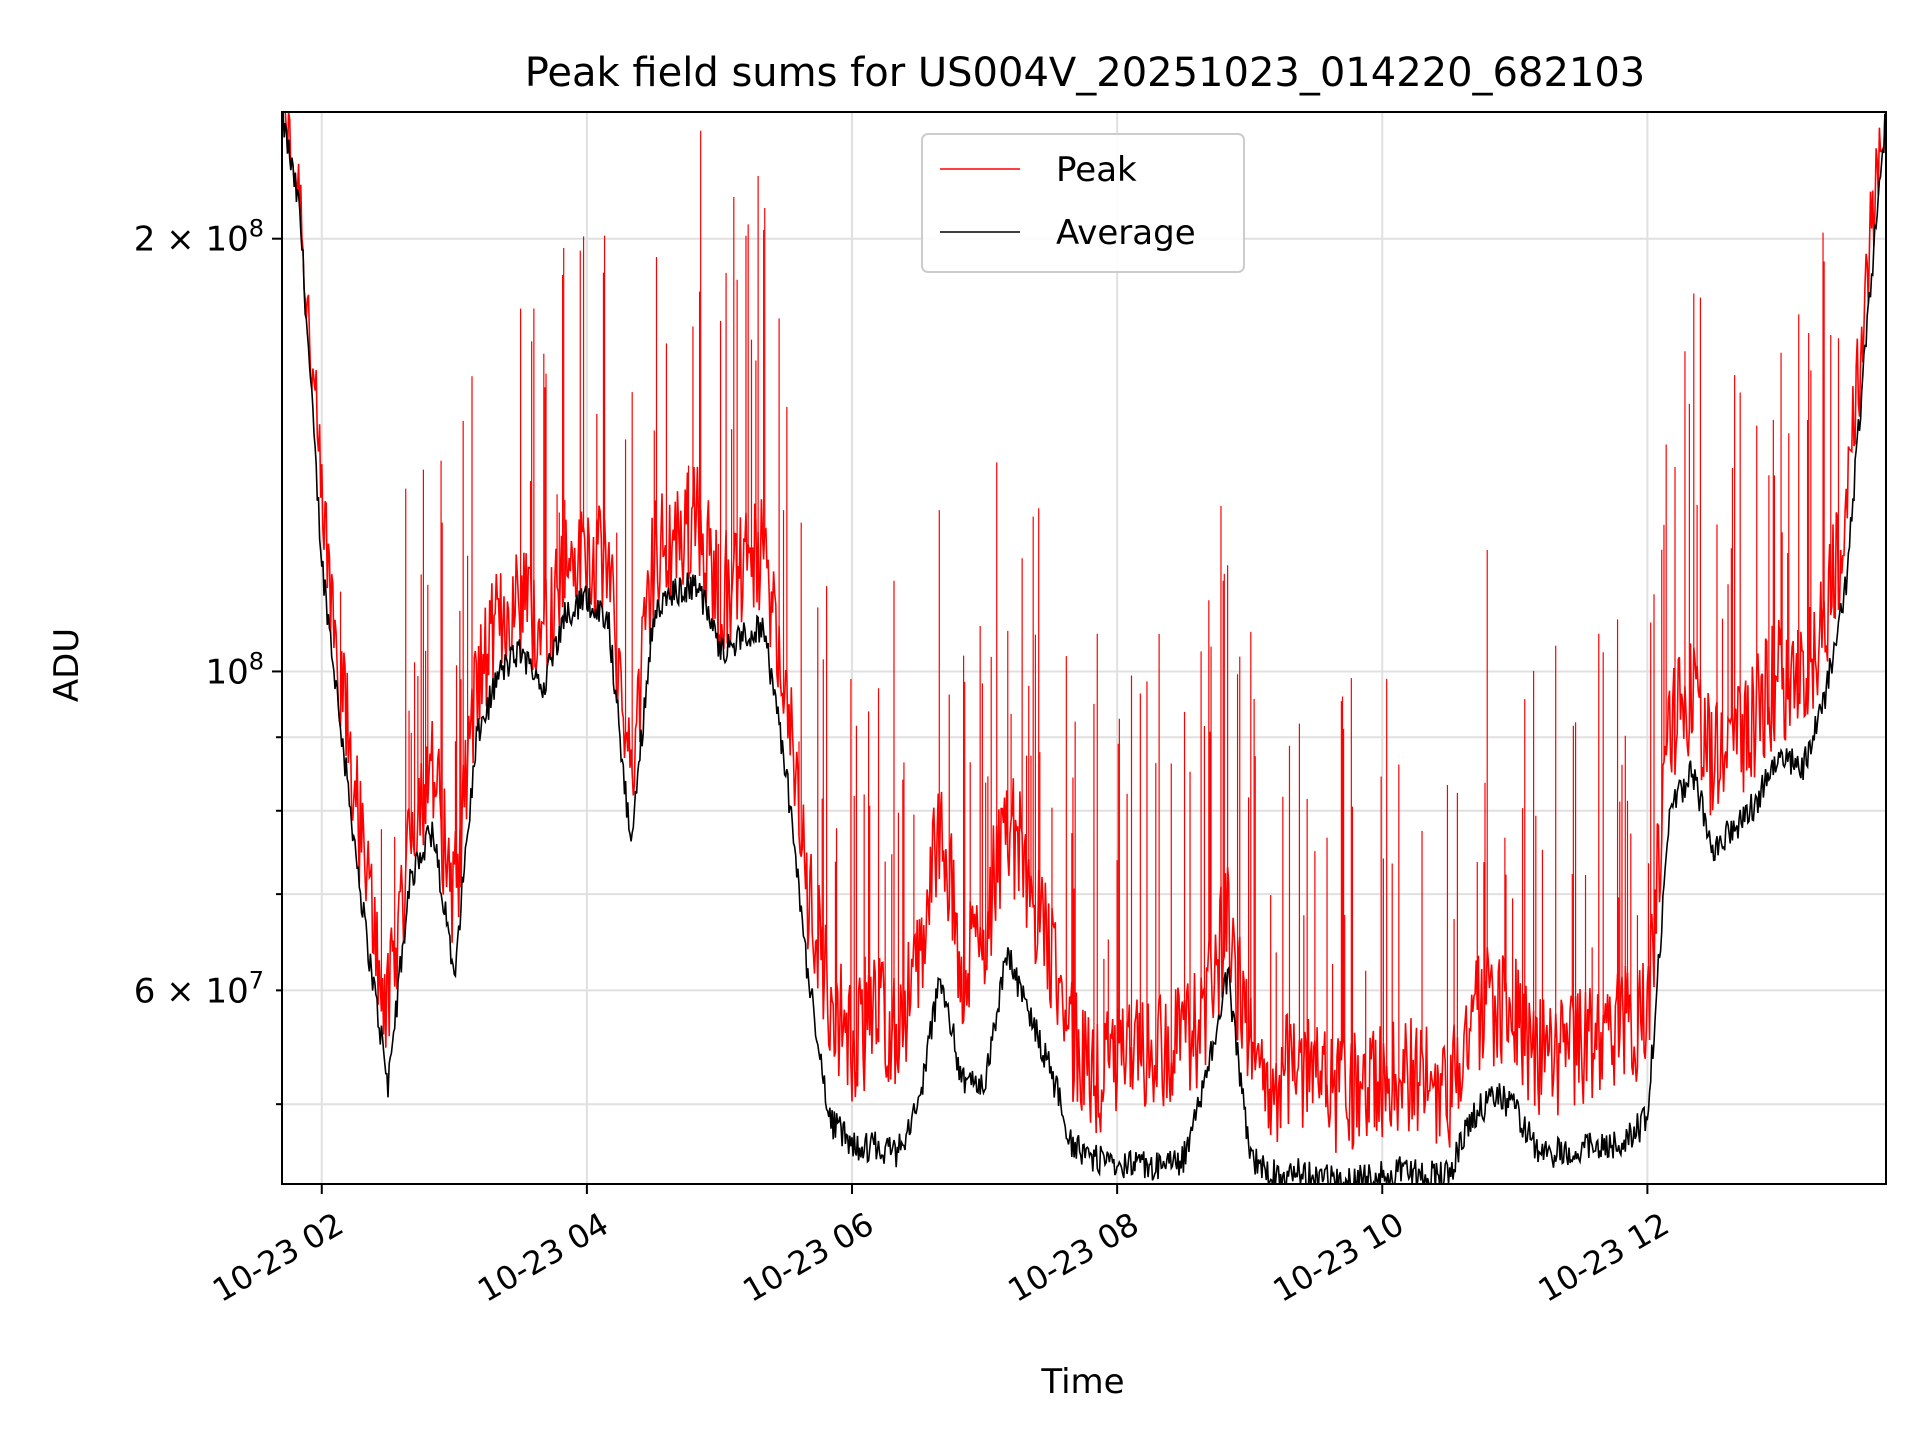  I want to click on y-tick-label: 2 × 10⁸, so click(199, 237).